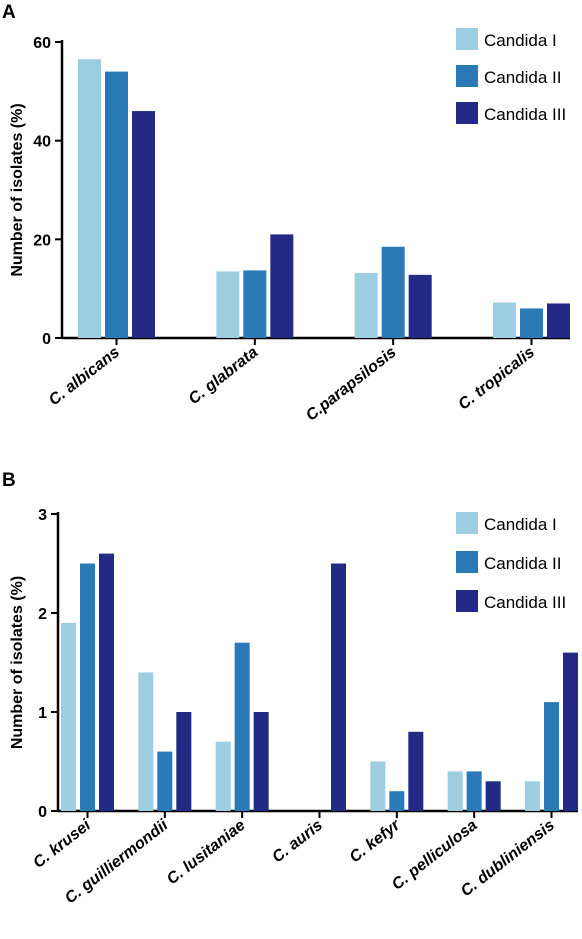 The image size is (582, 939). What do you see at coordinates (42, 515) in the screenshot?
I see `y-tick-label: 3` at bounding box center [42, 515].